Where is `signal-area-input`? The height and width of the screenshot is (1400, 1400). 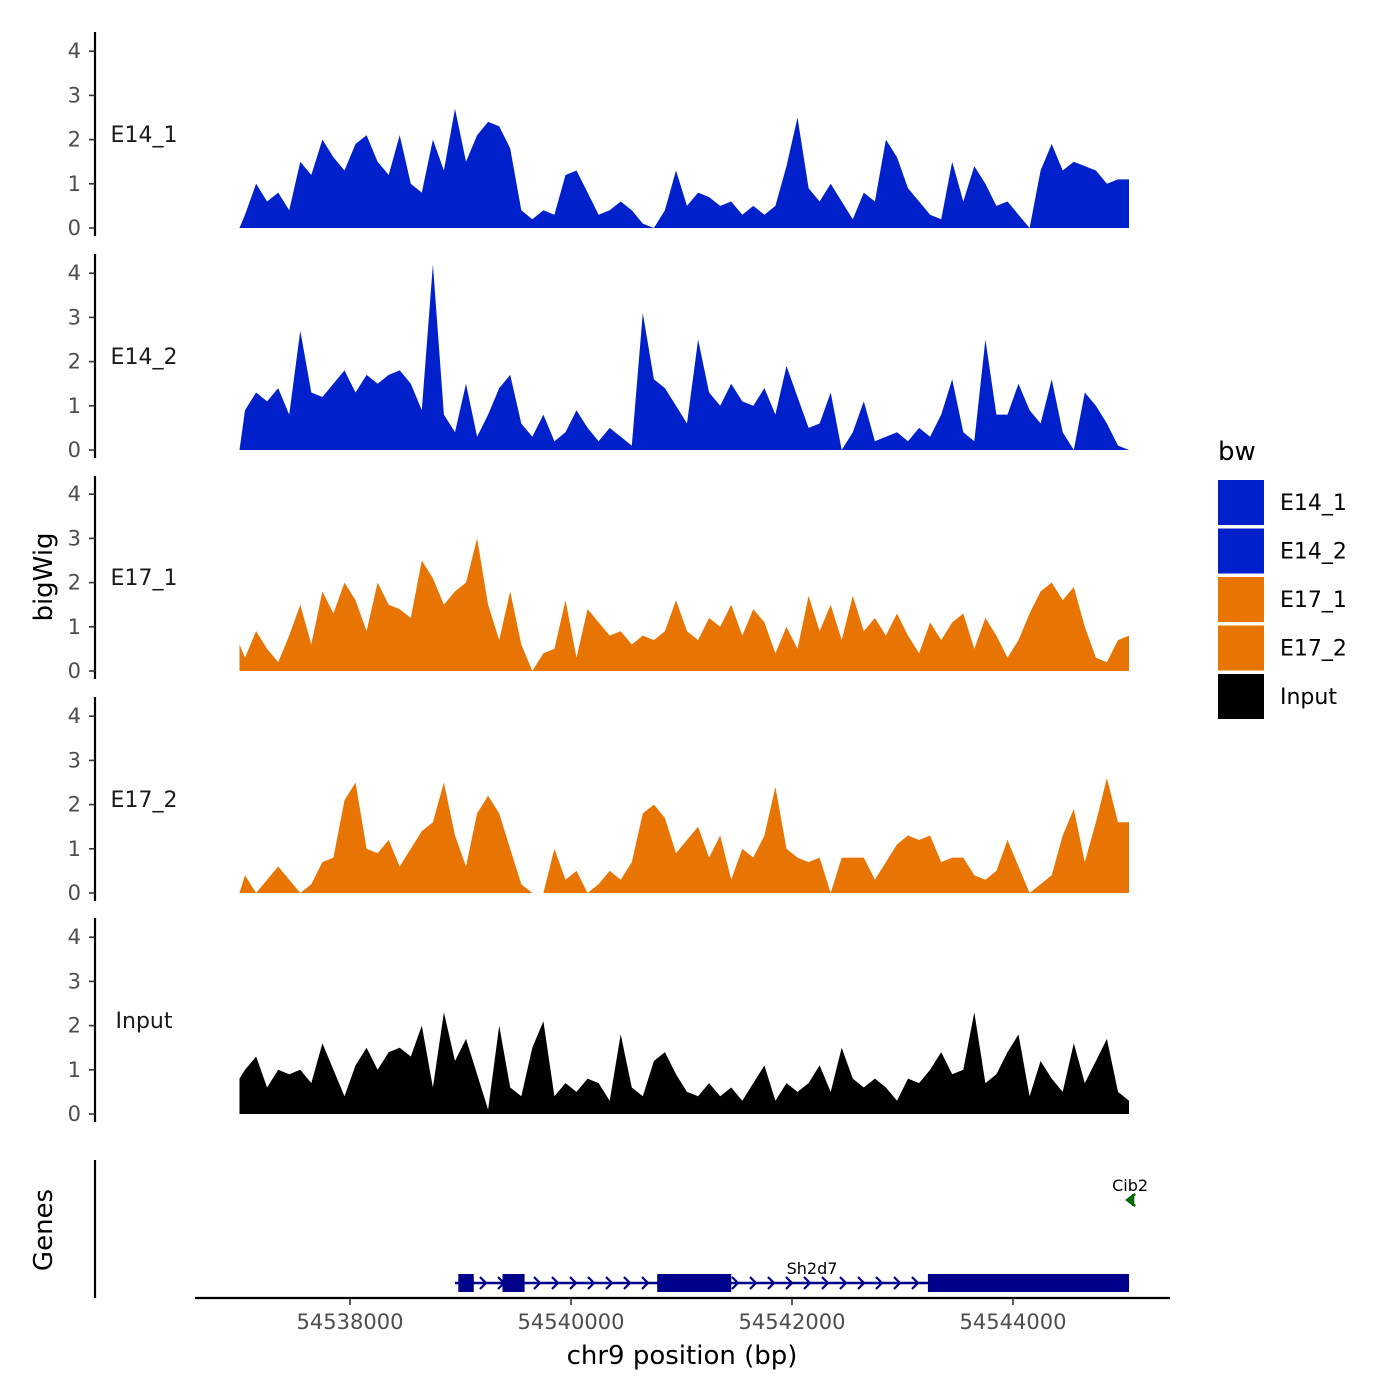
signal-area-input is located at coordinates (684, 1063).